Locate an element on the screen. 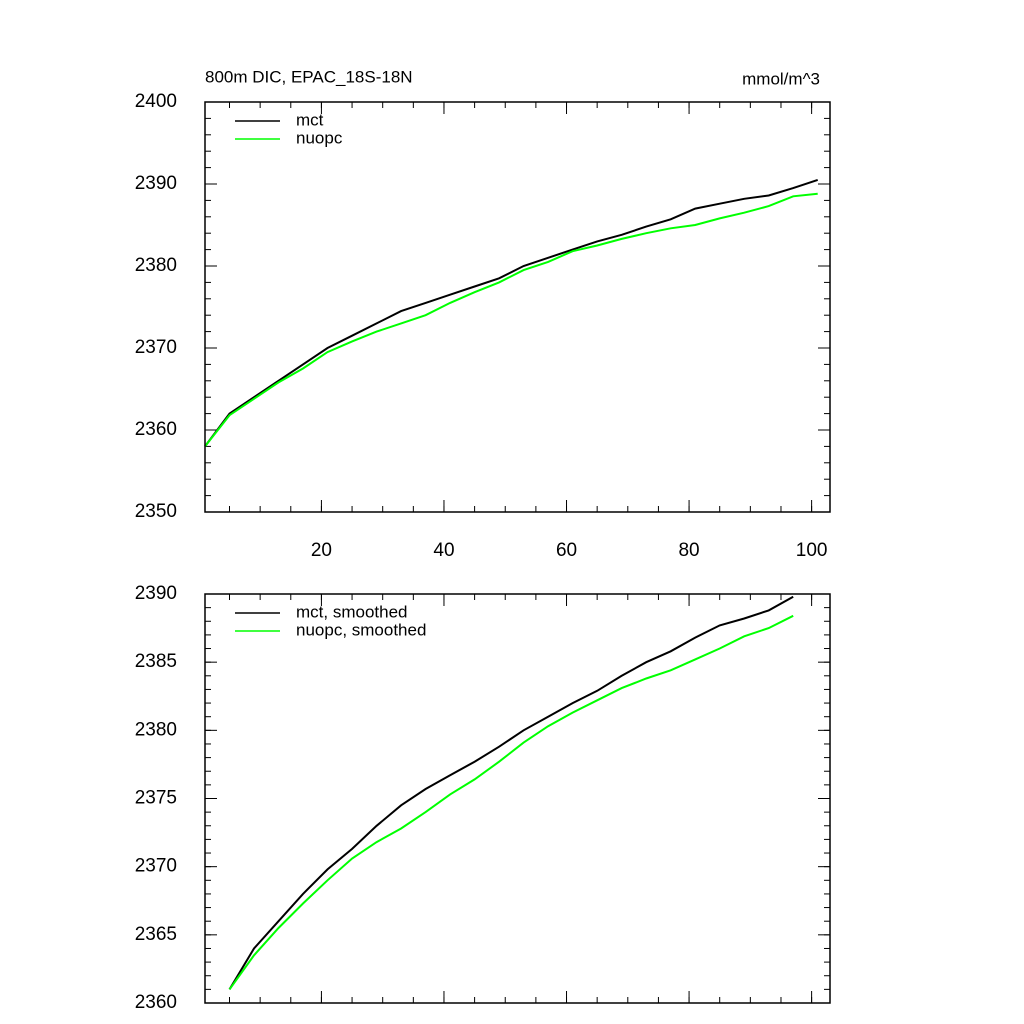 Image resolution: width=1024 pixels, height=1024 pixels. series-line is located at coordinates (511, 320).